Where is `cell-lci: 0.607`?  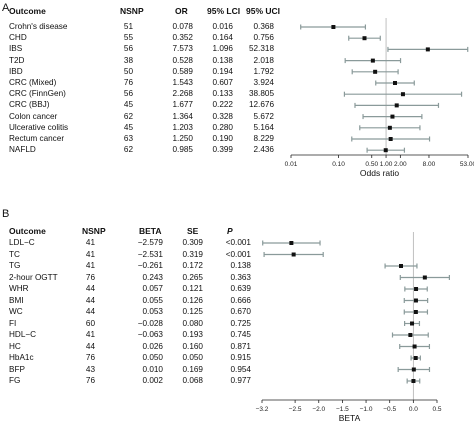 cell-lci: 0.607 is located at coordinates (223, 82).